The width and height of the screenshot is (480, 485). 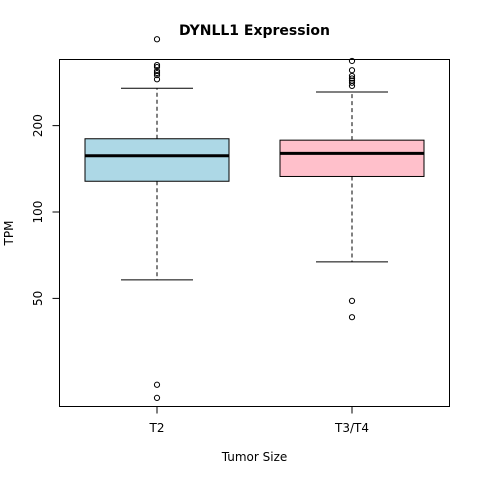 What do you see at coordinates (38, 125) in the screenshot?
I see `y-tick-label: 200` at bounding box center [38, 125].